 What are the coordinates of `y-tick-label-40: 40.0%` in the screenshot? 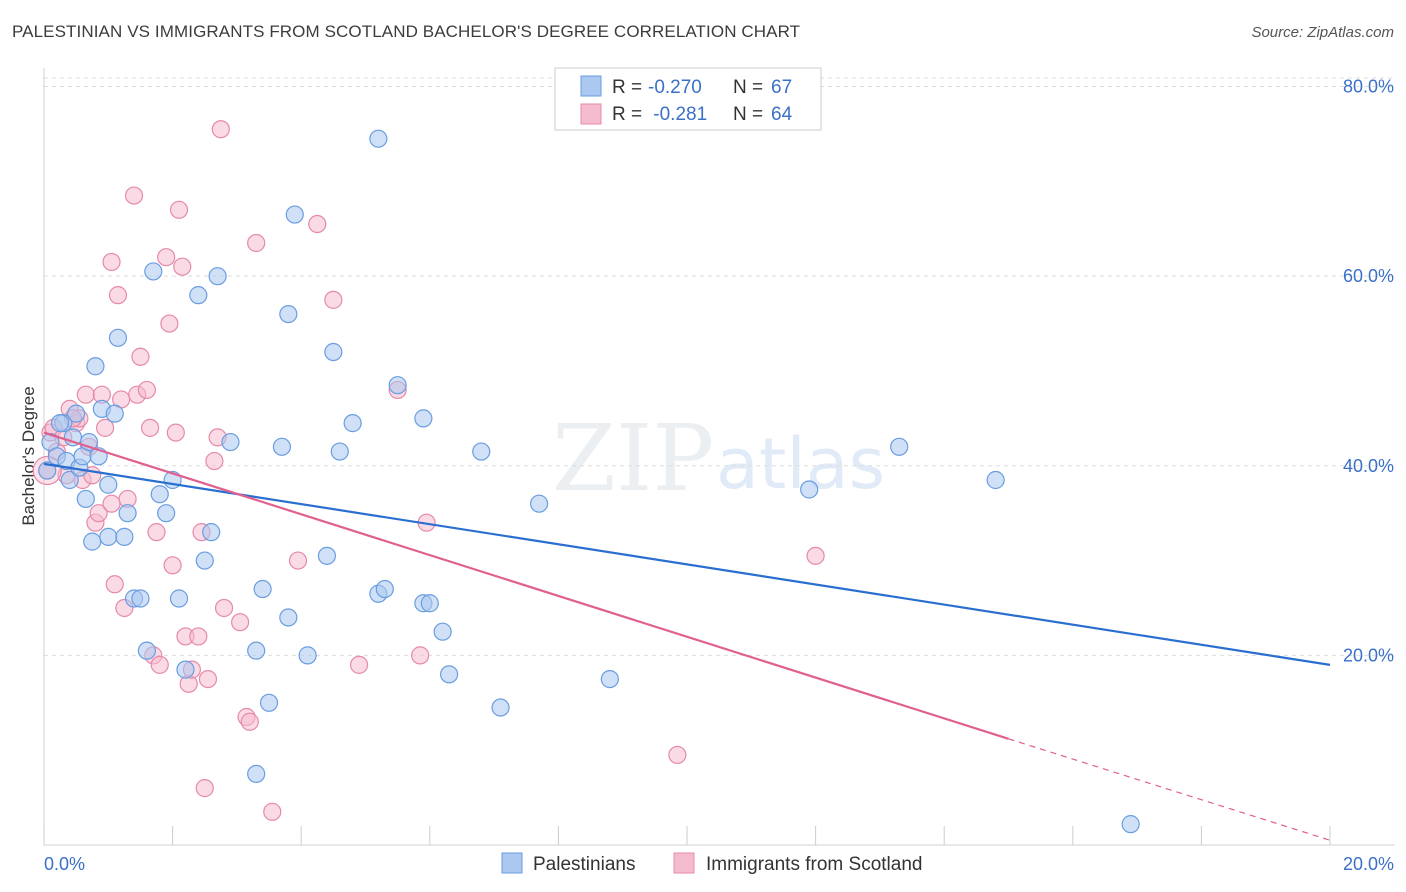 It's located at (1368, 466).